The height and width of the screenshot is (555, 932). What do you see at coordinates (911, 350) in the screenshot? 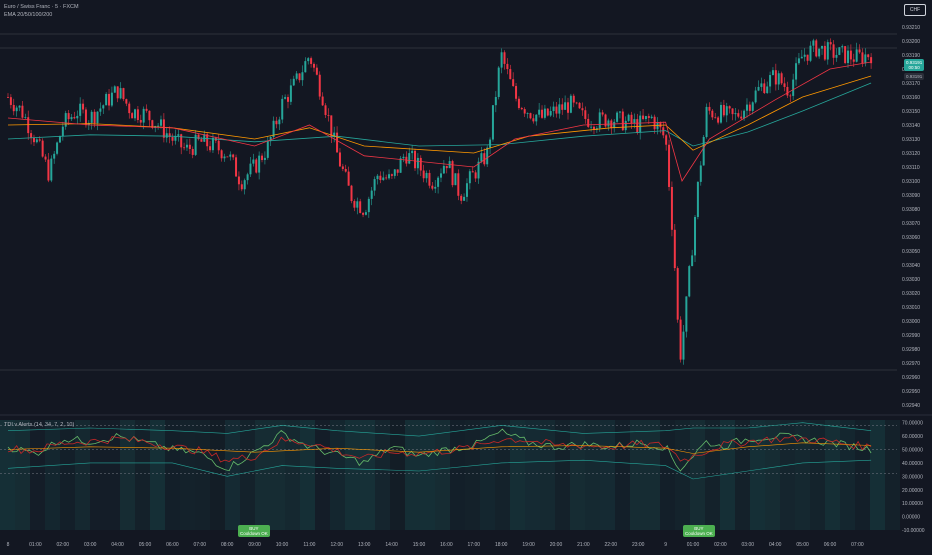
I see `price-axis-tick-label: 0.92980` at bounding box center [911, 350].